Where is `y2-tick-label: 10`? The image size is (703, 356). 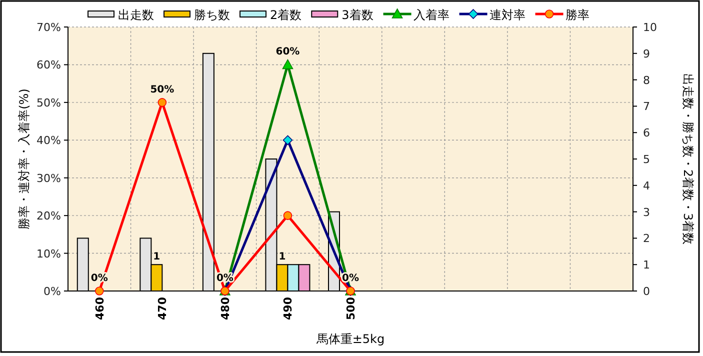
y2-tick-label: 10 is located at coordinates (650, 27).